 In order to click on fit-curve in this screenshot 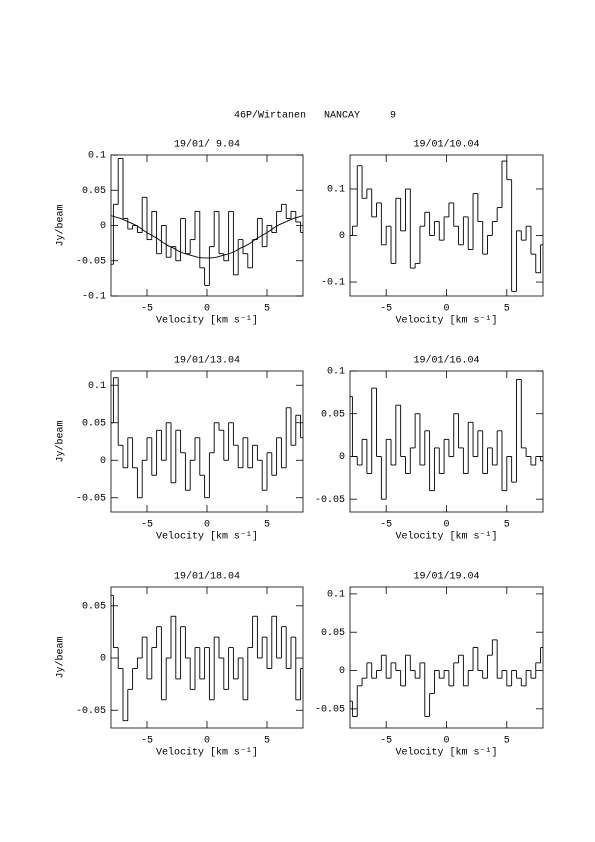, I will do `click(207, 237)`.